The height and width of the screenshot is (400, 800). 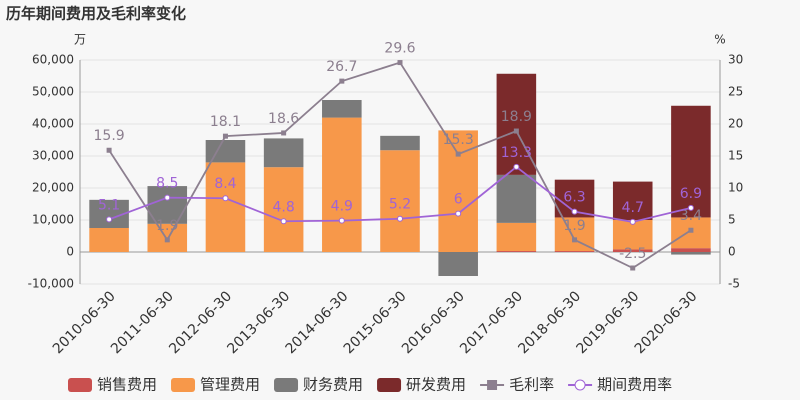 What do you see at coordinates (574, 198) in the screenshot?
I see `data-label: 6.3` at bounding box center [574, 198].